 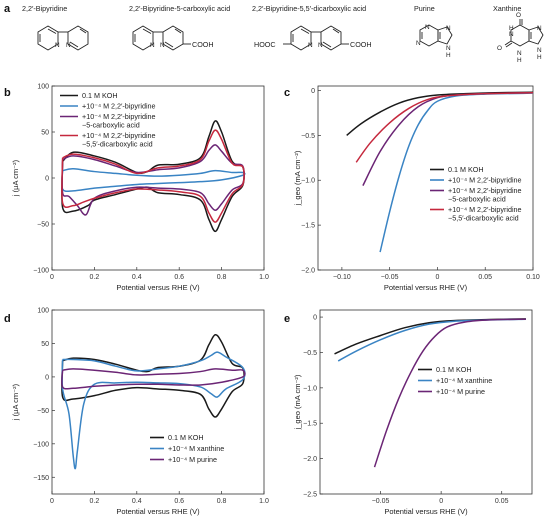 I want to click on molecule-name-bipyridine-dicarboxylic: 2,2′-Bipyridine-5,5′-dicarboxylic acid, so click(x=309, y=8).